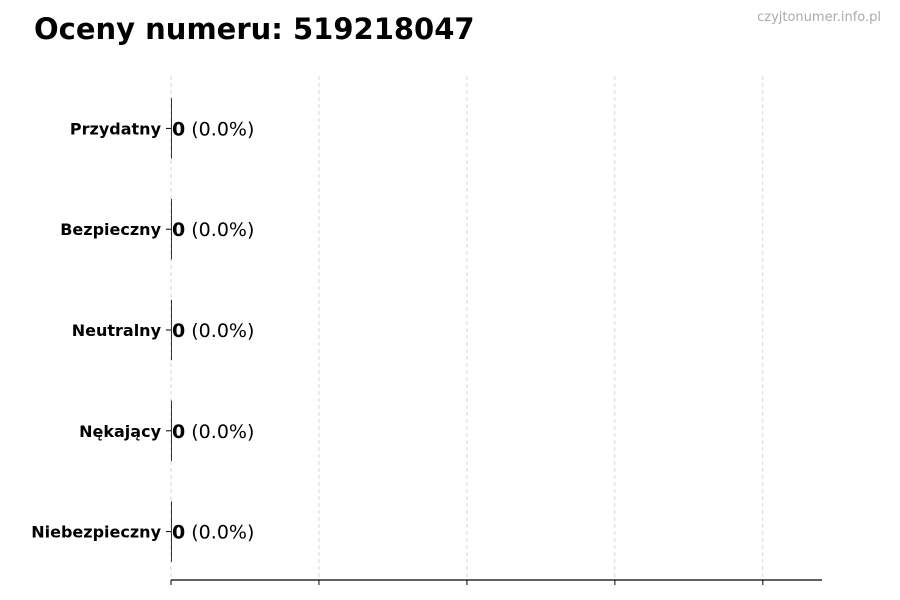 The image size is (900, 600). Describe the element at coordinates (110, 229) in the screenshot. I see `y-tick-label: Bezpieczny` at that location.